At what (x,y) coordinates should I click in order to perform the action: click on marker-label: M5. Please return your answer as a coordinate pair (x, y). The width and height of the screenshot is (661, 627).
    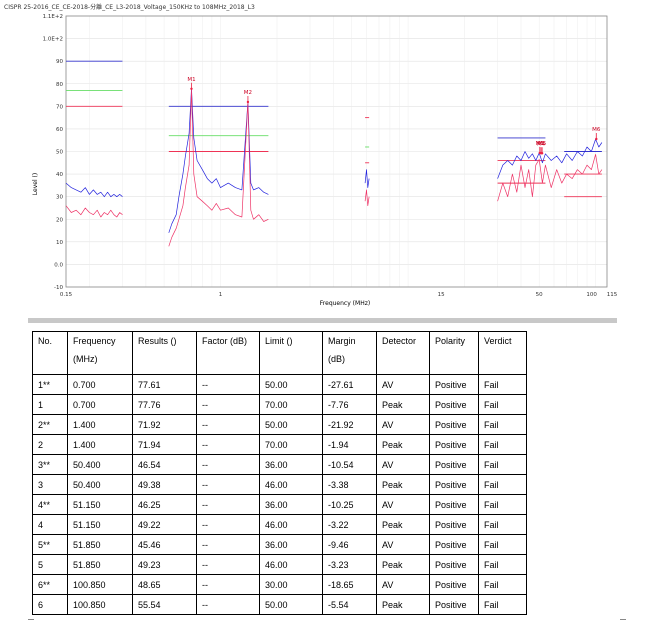
    Looking at the image, I should click on (542, 144).